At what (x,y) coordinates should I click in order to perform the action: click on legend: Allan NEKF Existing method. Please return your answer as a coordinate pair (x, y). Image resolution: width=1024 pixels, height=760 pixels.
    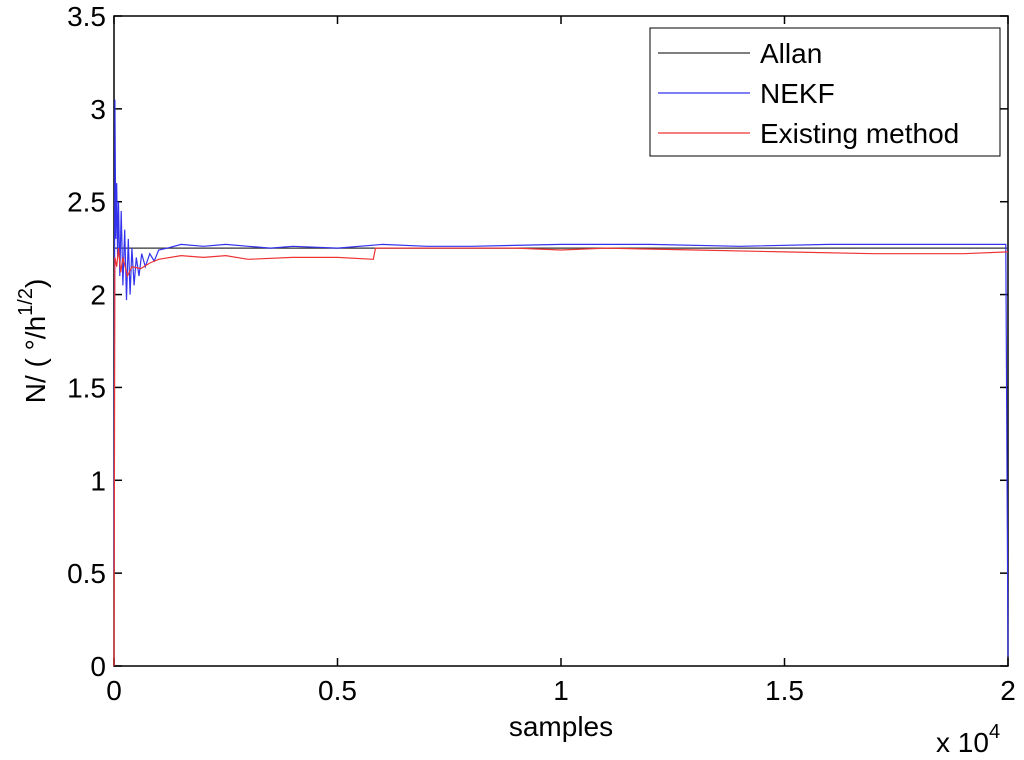
    Looking at the image, I should click on (825, 92).